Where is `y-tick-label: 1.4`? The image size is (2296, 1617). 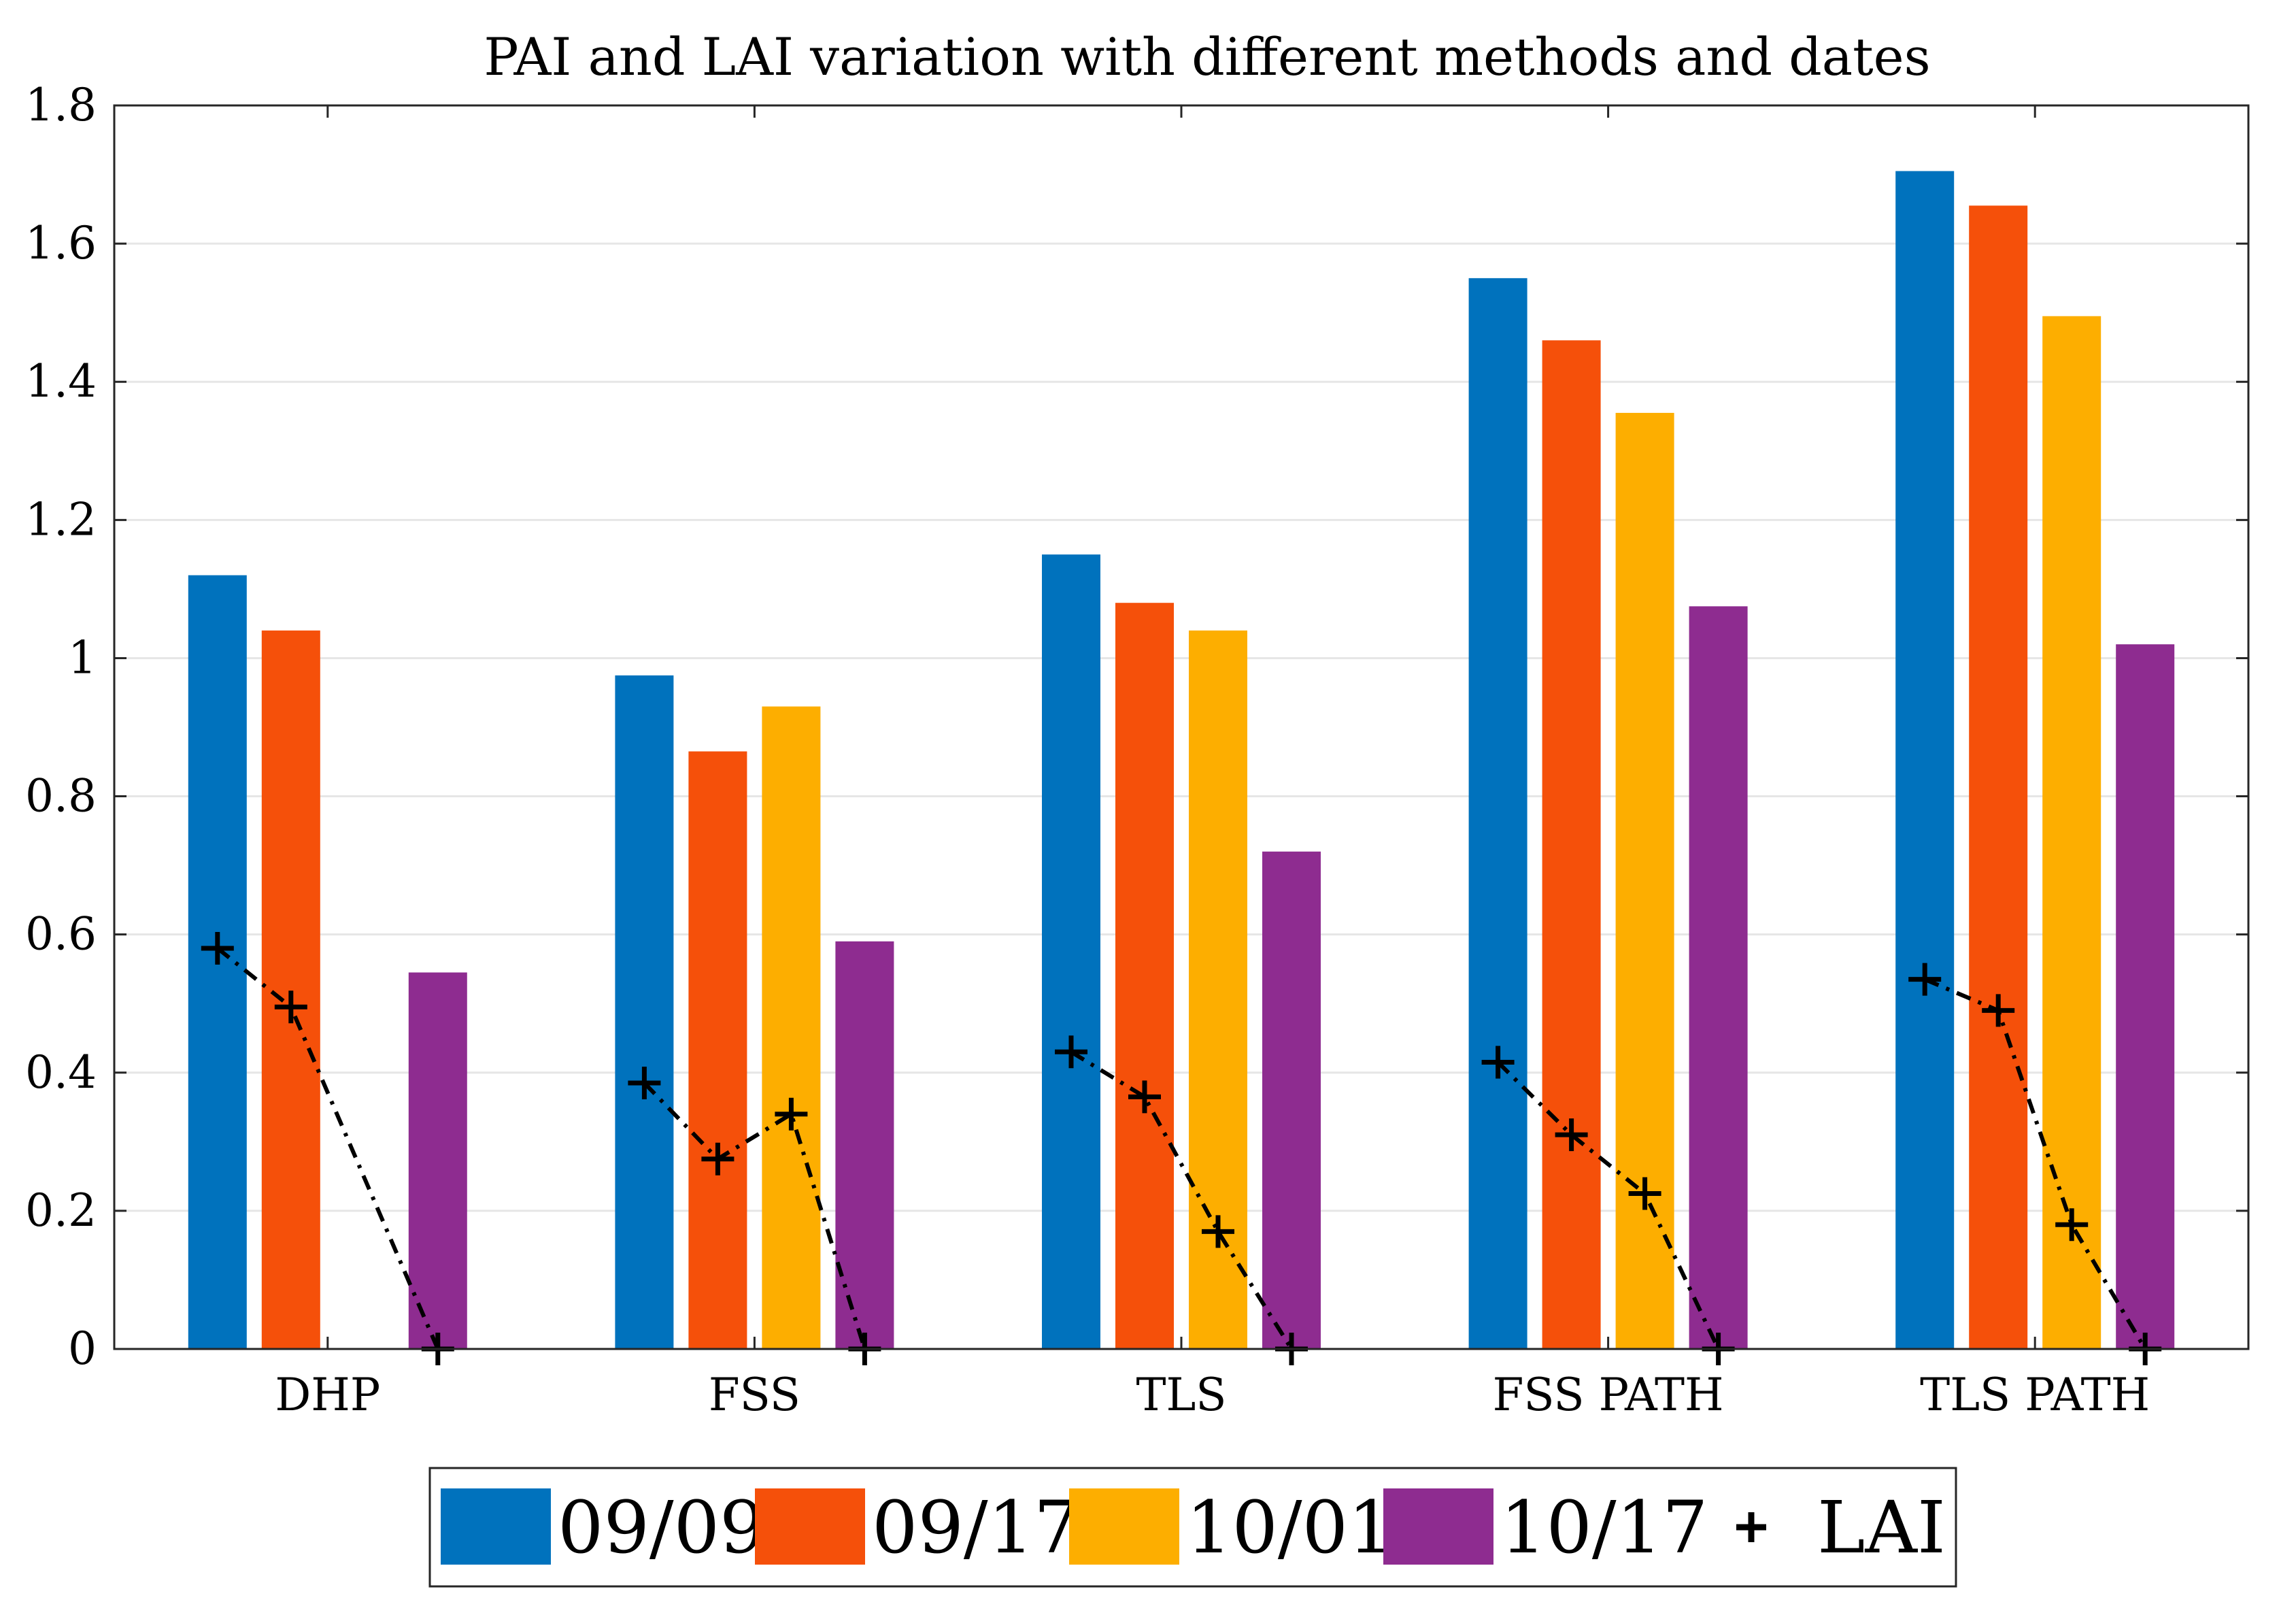
y-tick-label: 1.4 is located at coordinates (61, 381).